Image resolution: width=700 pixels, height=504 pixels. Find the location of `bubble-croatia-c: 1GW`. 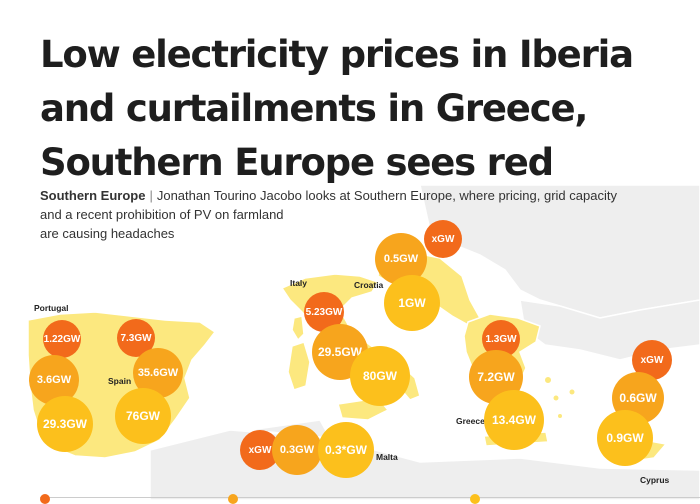

bubble-croatia-c: 1GW is located at coordinates (412, 303).